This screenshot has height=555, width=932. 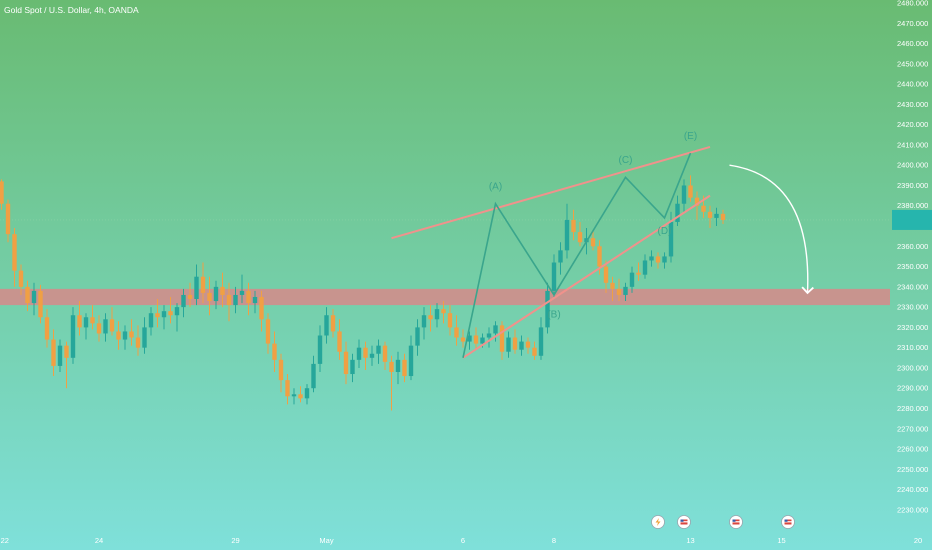 I want to click on flag-stripe, so click(x=684, y=522).